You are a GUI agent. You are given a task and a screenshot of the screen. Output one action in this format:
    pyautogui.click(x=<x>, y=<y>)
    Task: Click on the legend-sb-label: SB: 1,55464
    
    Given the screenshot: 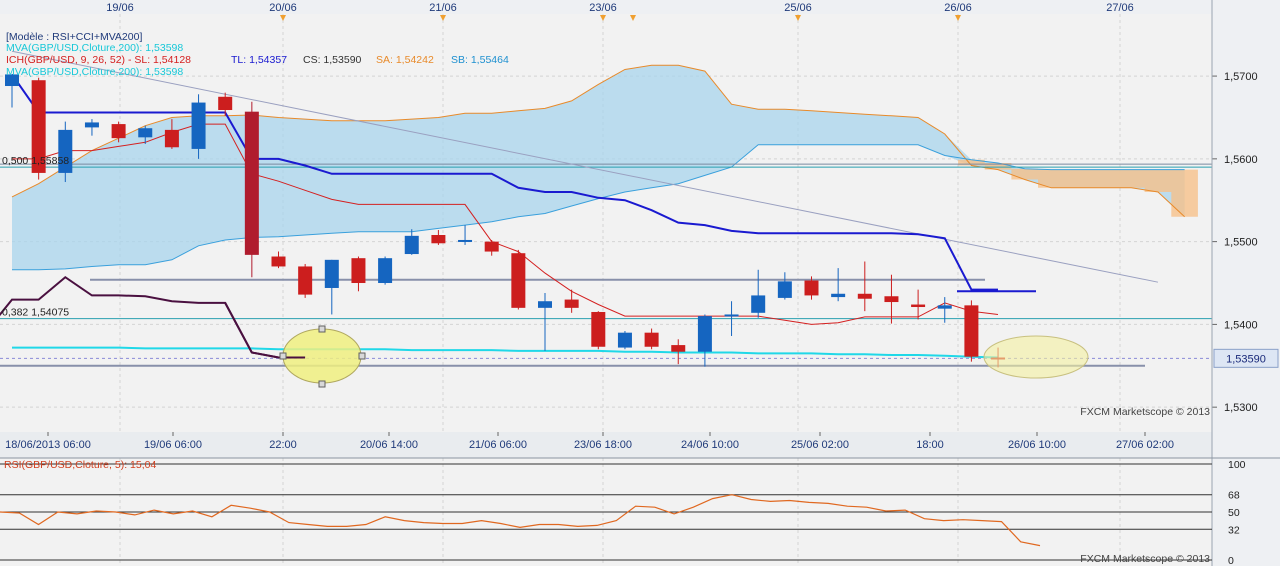 What is the action you would take?
    pyautogui.click(x=480, y=60)
    